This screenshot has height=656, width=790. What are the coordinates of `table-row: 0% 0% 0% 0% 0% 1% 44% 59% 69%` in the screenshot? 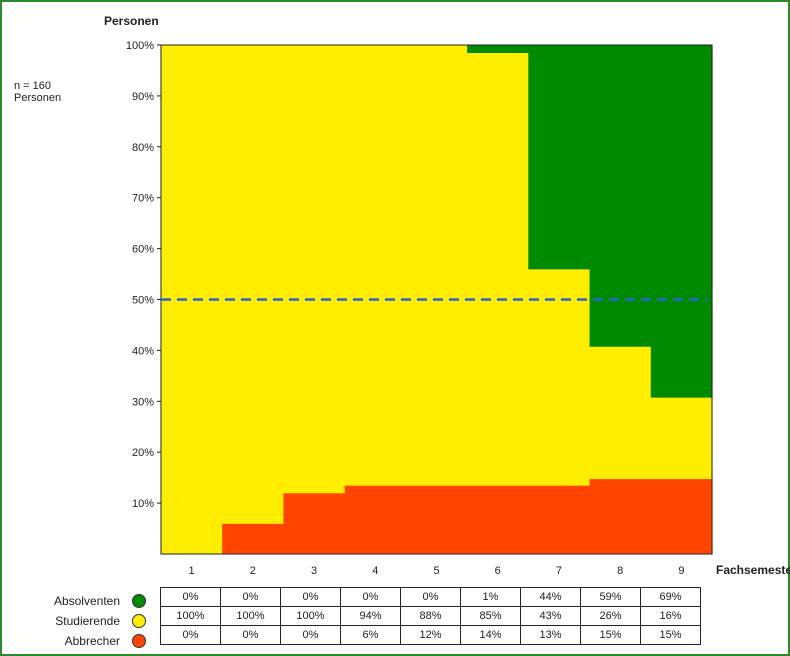 It's located at (430, 597).